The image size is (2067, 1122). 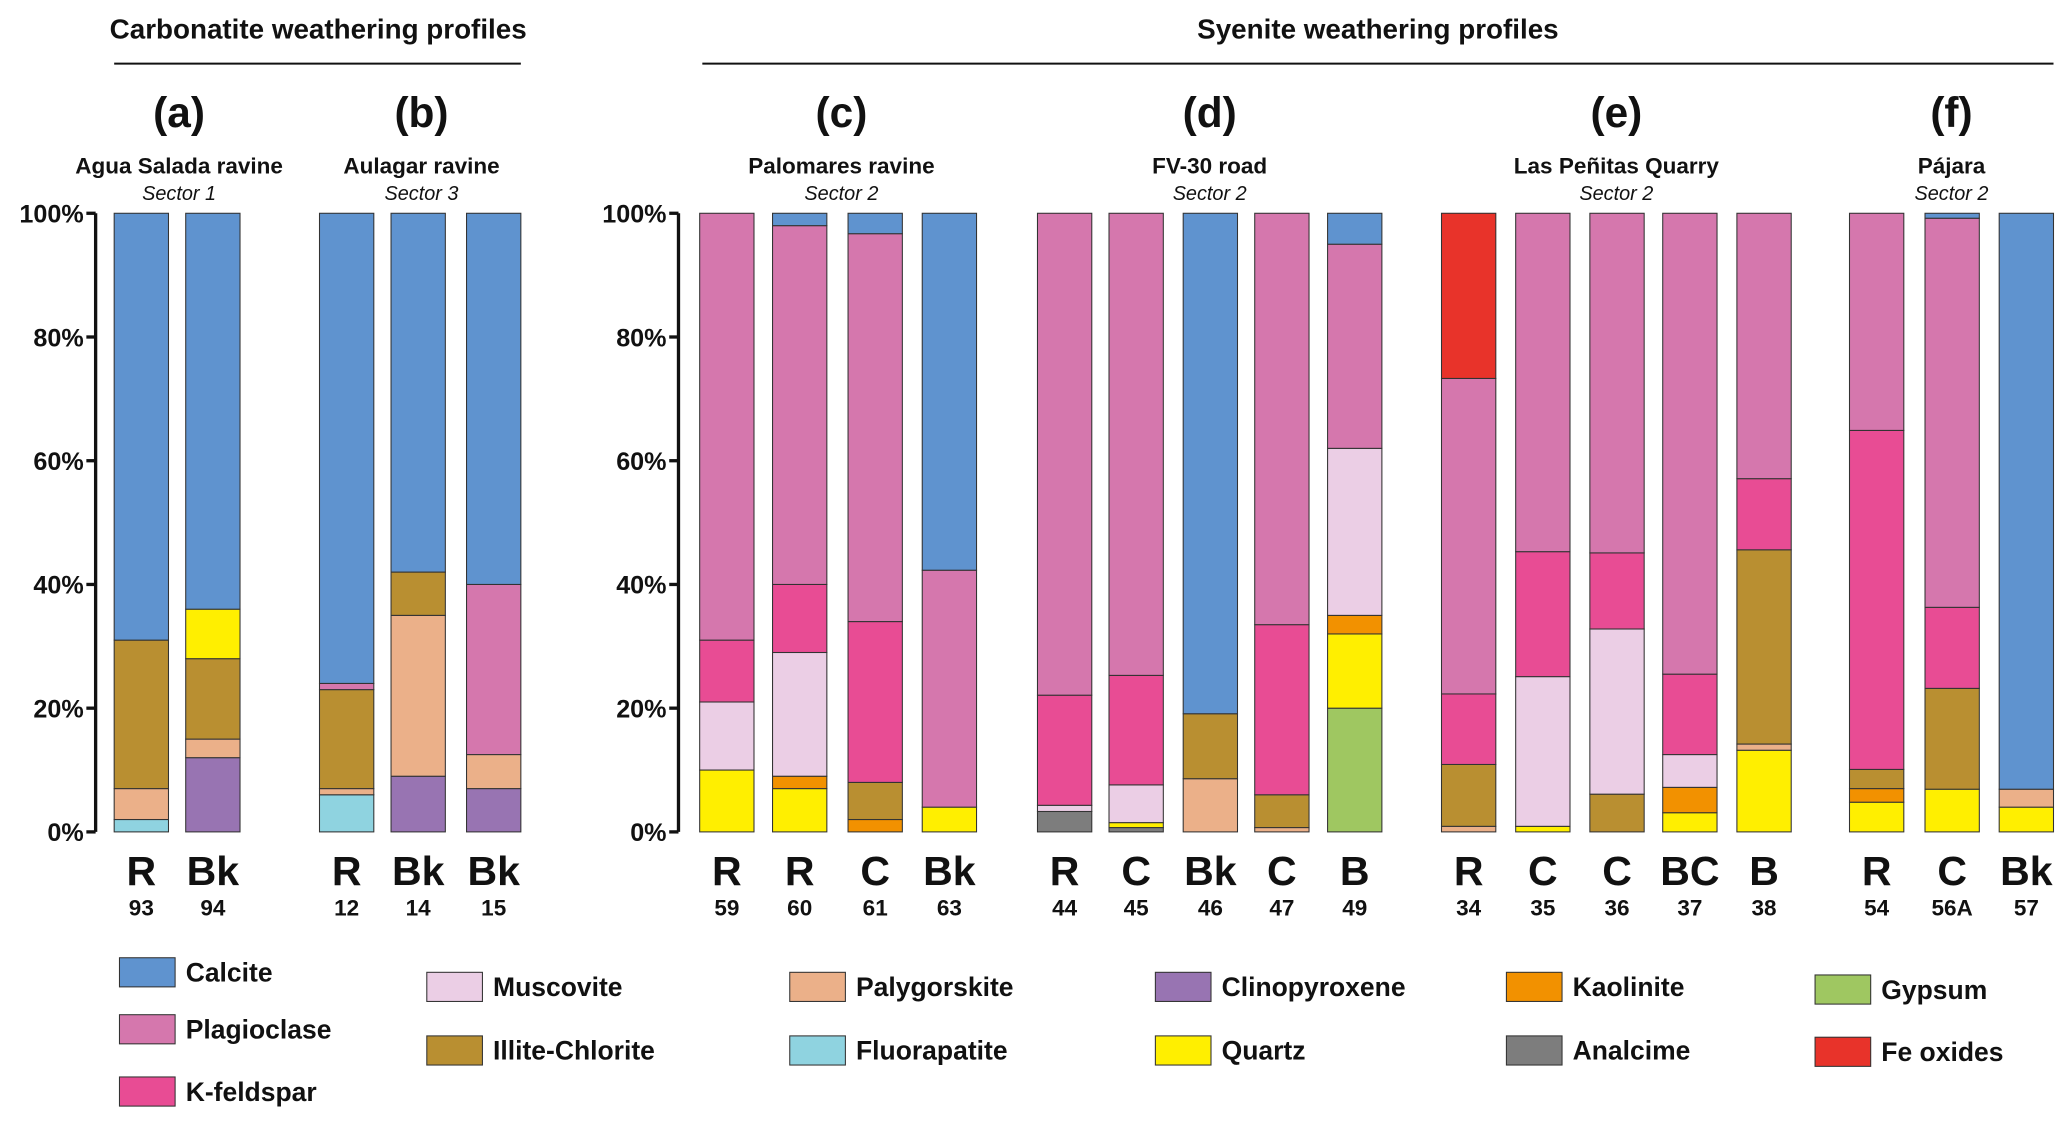 I want to click on y-tick-label: 100%, so click(x=634, y=215).